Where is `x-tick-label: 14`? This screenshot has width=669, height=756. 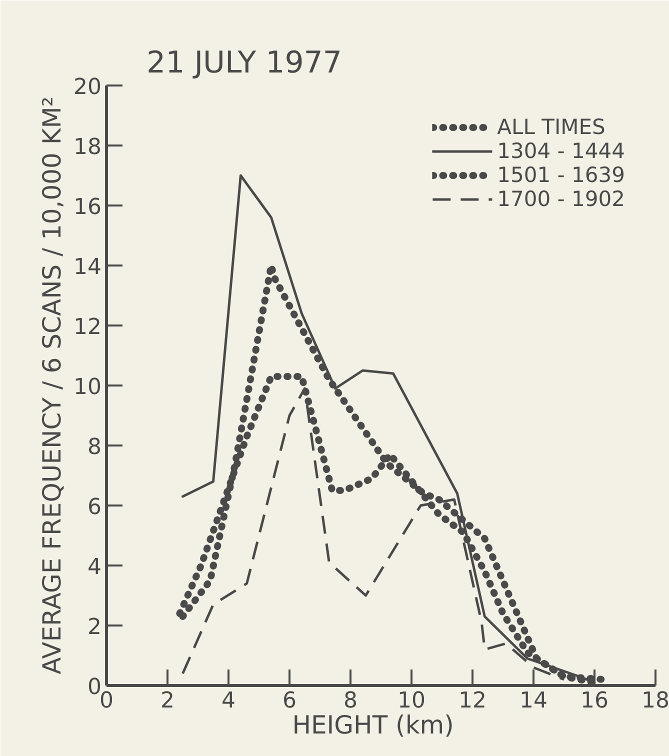 x-tick-label: 14 is located at coordinates (534, 701).